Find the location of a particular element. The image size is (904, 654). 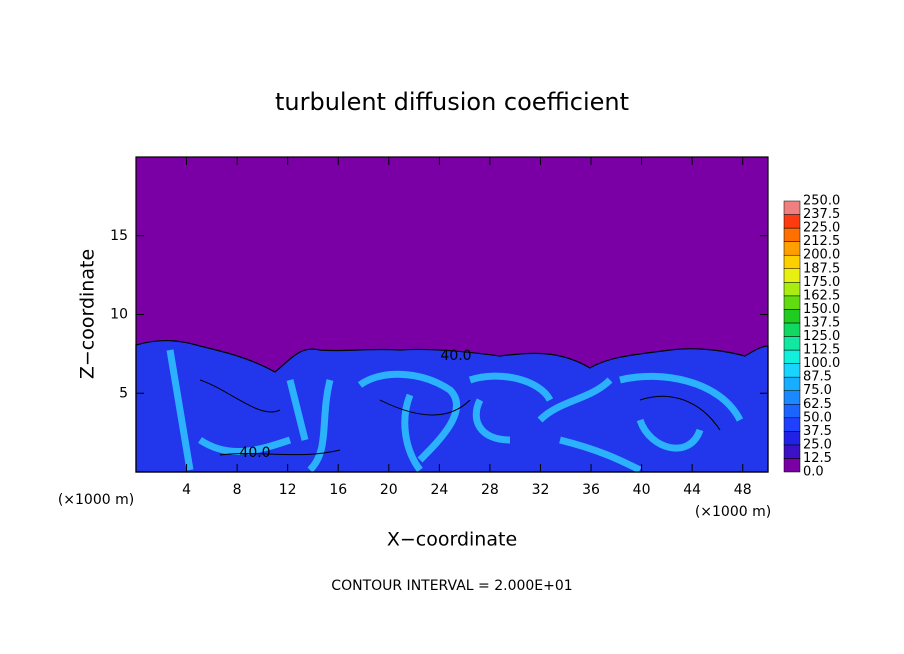

field-feature is located at coordinates (455, 411).